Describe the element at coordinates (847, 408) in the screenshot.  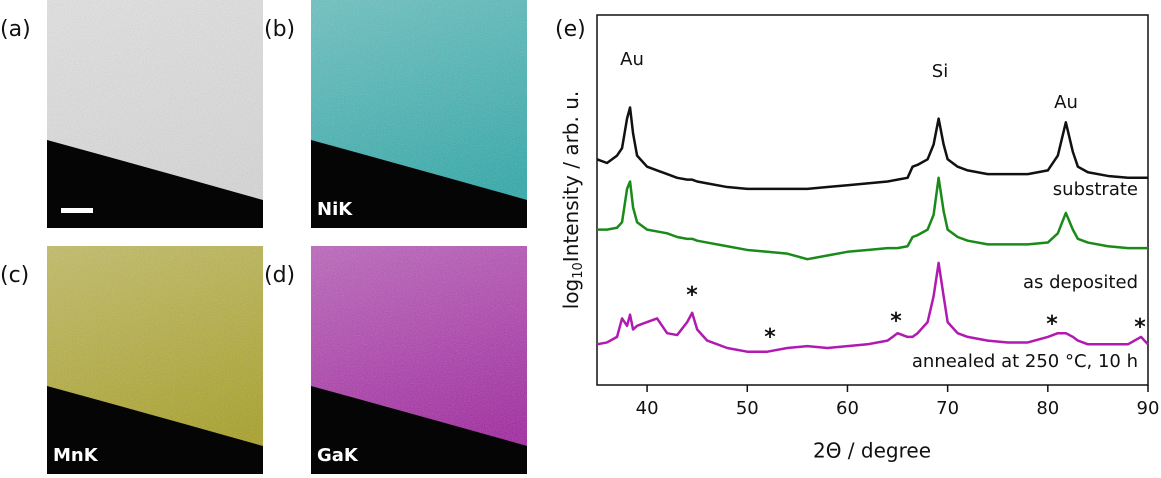
I see `x-tick-label: 60` at that location.